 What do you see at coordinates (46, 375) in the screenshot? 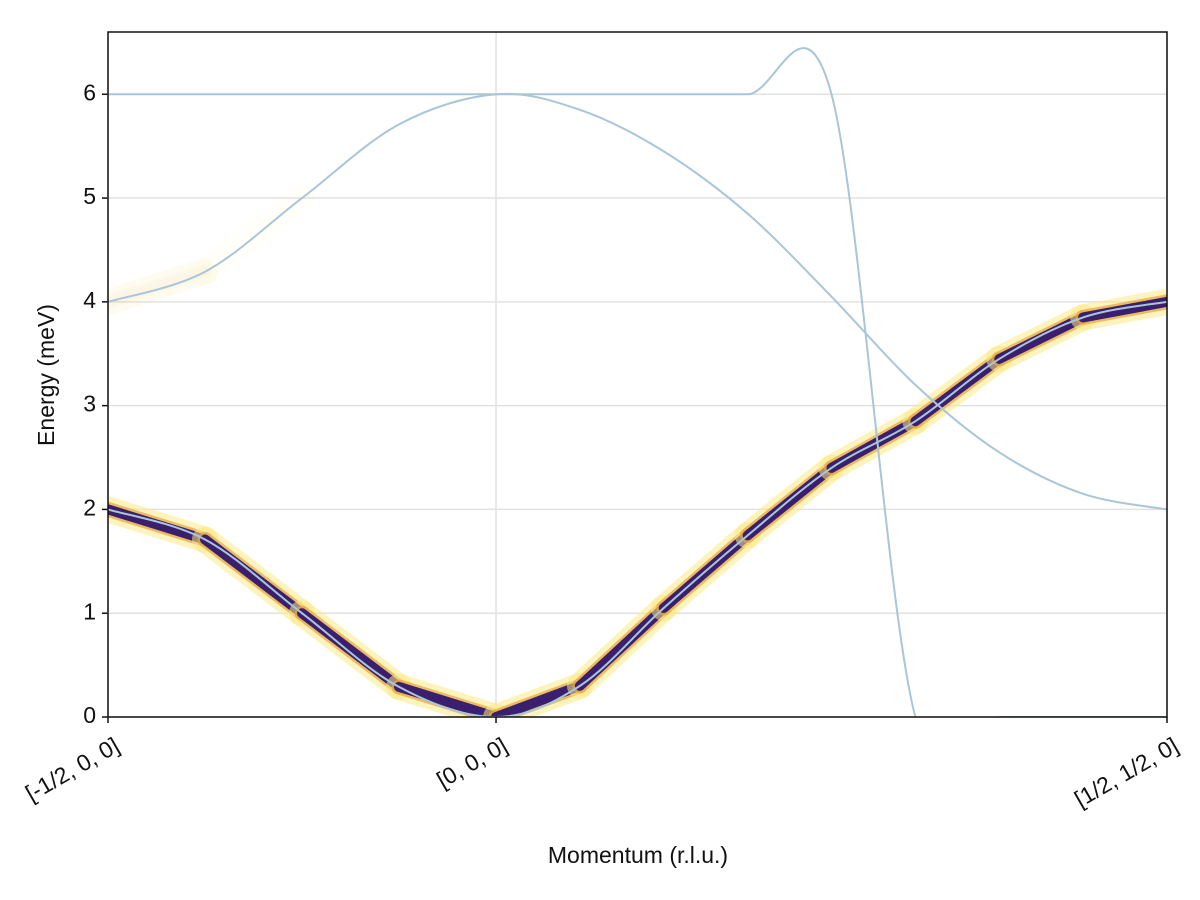
I see `y-axis-title: Energy (meV)` at bounding box center [46, 375].